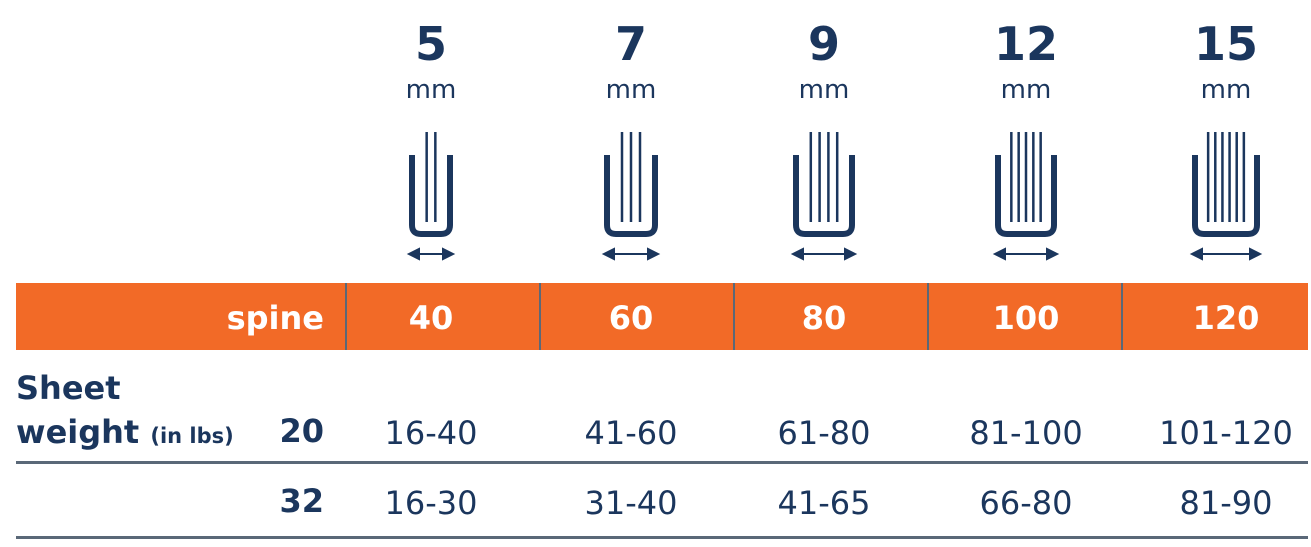 Image resolution: width=1311 pixels, height=547 pixels. What do you see at coordinates (275, 318) in the screenshot?
I see `spine-label: spine` at bounding box center [275, 318].